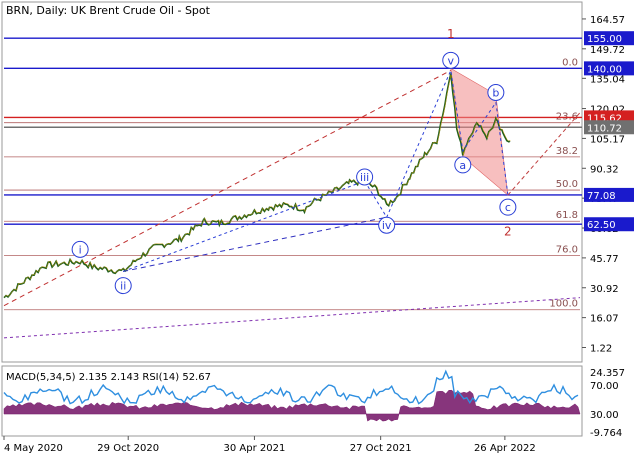 This screenshot has height=461, width=640. I want to click on wave-label: b, so click(495, 92).